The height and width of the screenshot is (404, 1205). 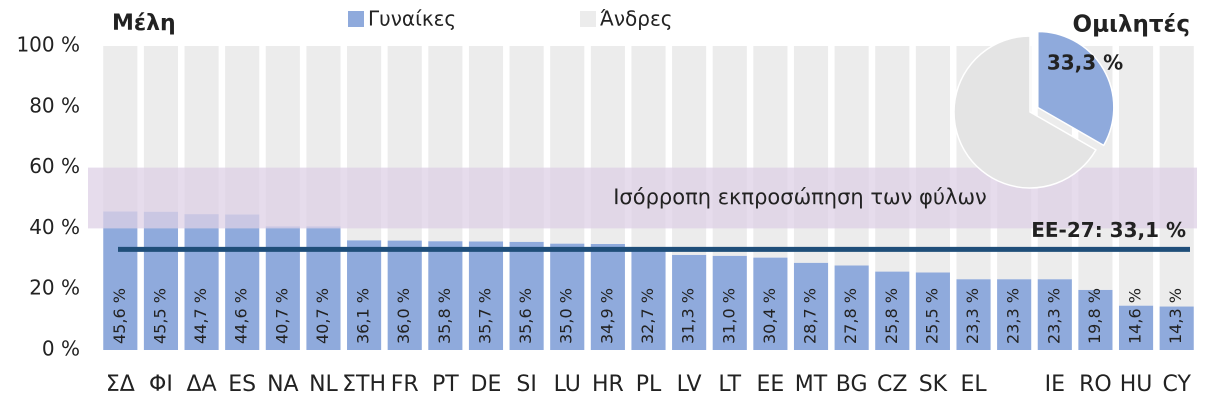 What do you see at coordinates (1055, 384) in the screenshot?
I see `x-tick-label: IE` at bounding box center [1055, 384].